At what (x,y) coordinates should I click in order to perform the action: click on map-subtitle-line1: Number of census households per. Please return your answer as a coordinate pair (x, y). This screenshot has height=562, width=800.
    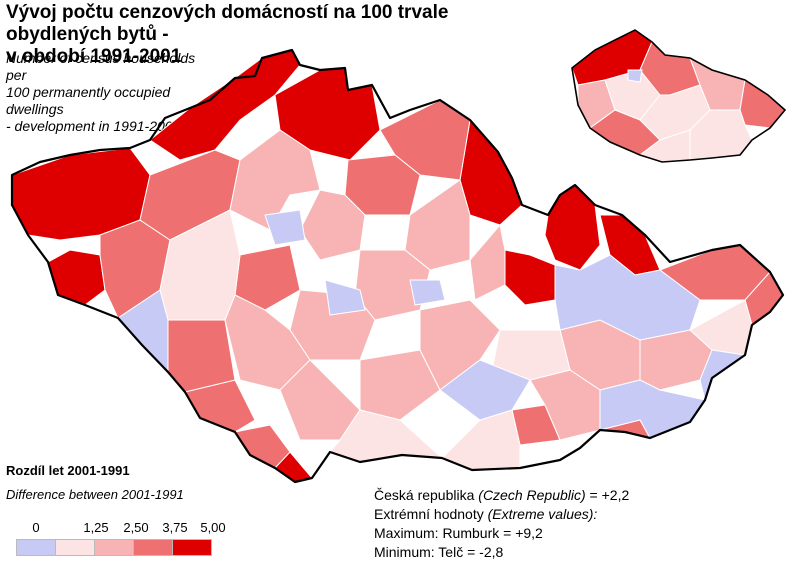
    Looking at the image, I should click on (101, 66).